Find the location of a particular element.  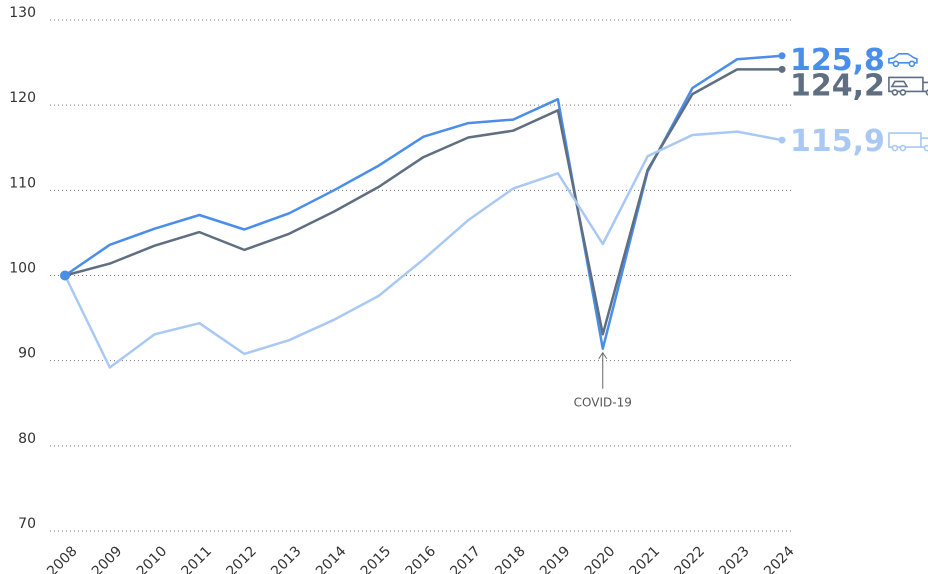

x-tick-label: 2012 is located at coordinates (241, 558).